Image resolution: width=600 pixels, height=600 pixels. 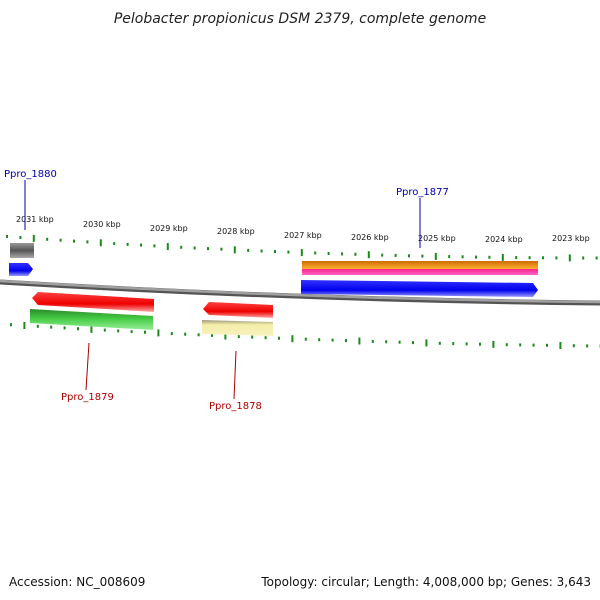 I want to click on lower-scale-ticks, so click(x=305, y=335).